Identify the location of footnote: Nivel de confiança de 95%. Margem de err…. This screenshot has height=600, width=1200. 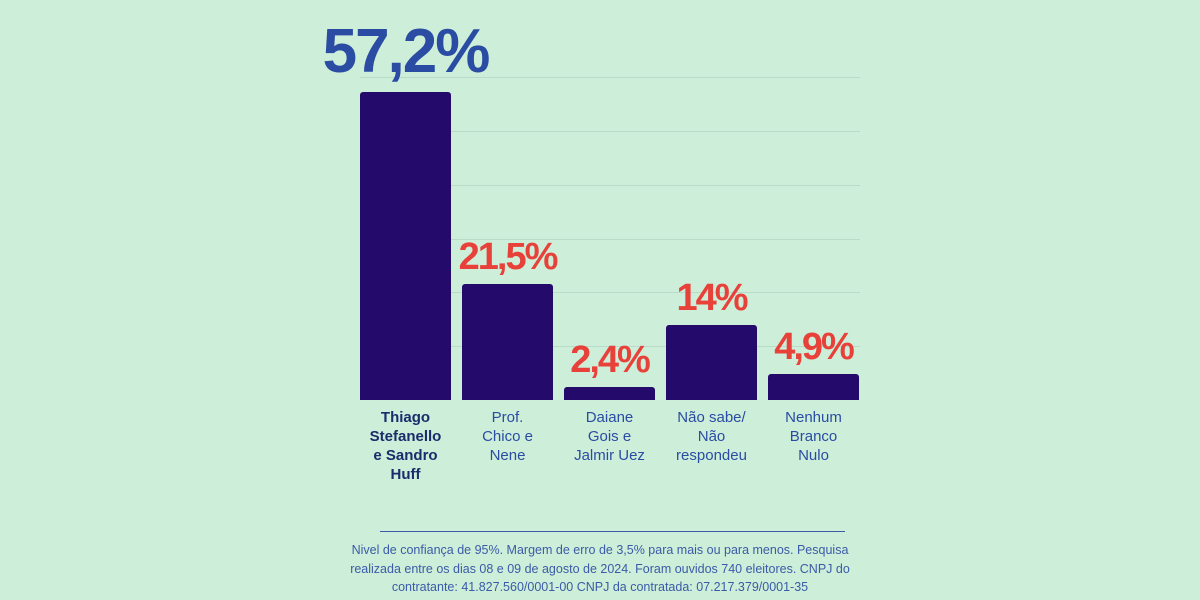
(600, 568).